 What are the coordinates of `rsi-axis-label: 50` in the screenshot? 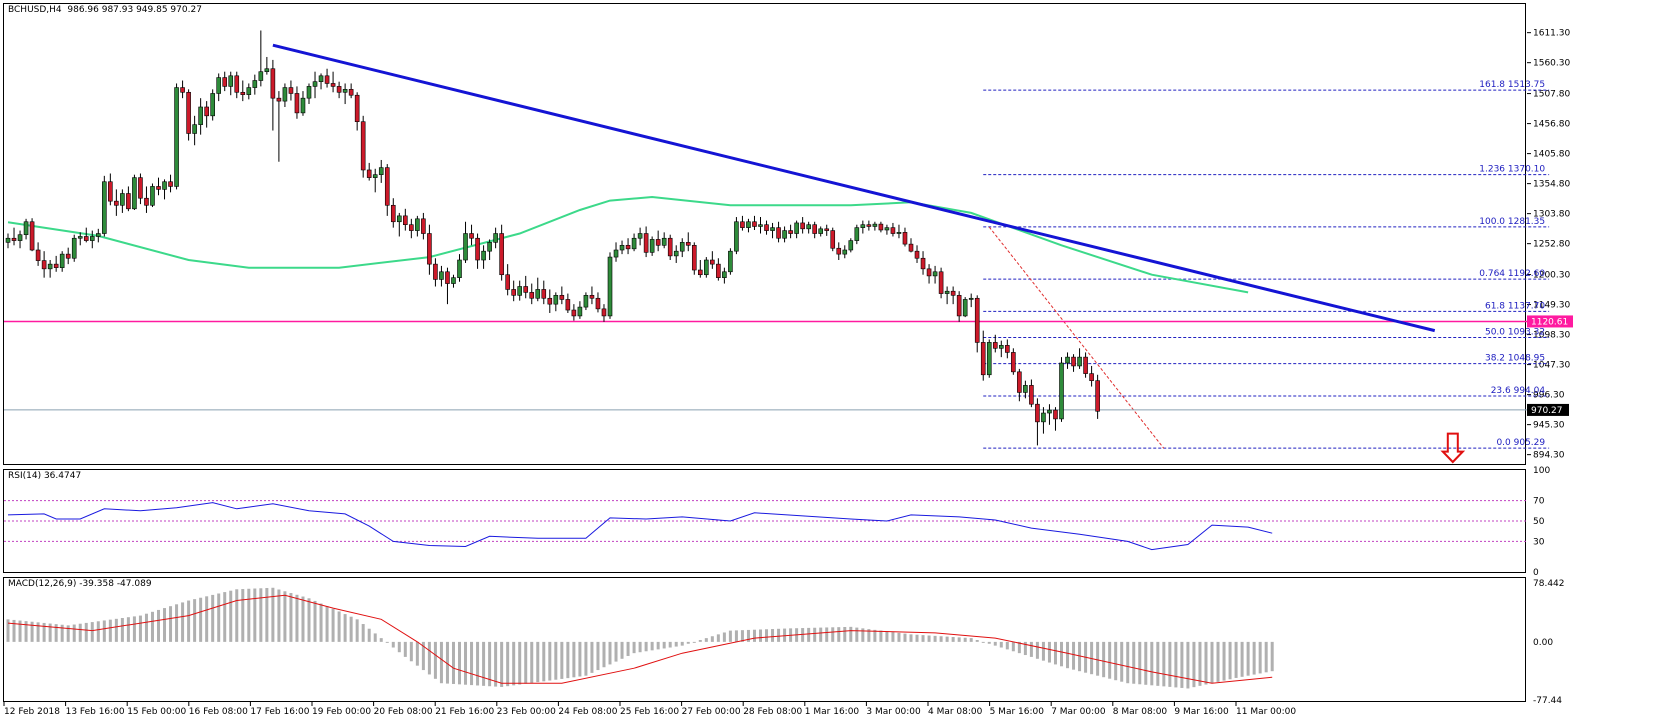 It's located at (1539, 522).